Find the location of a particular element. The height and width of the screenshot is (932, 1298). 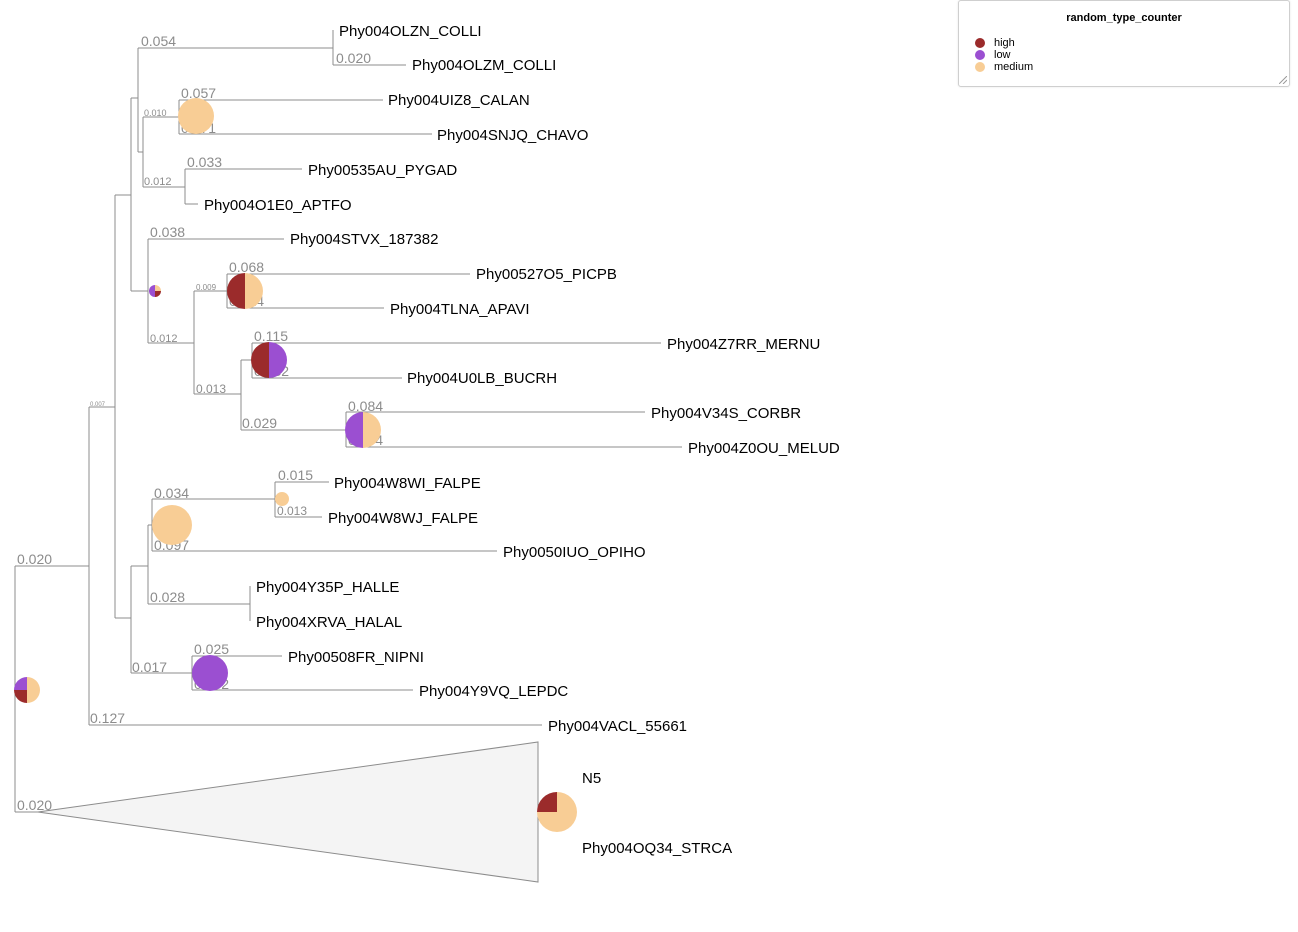

collapsed-clade-name: N5 is located at coordinates (591, 778).